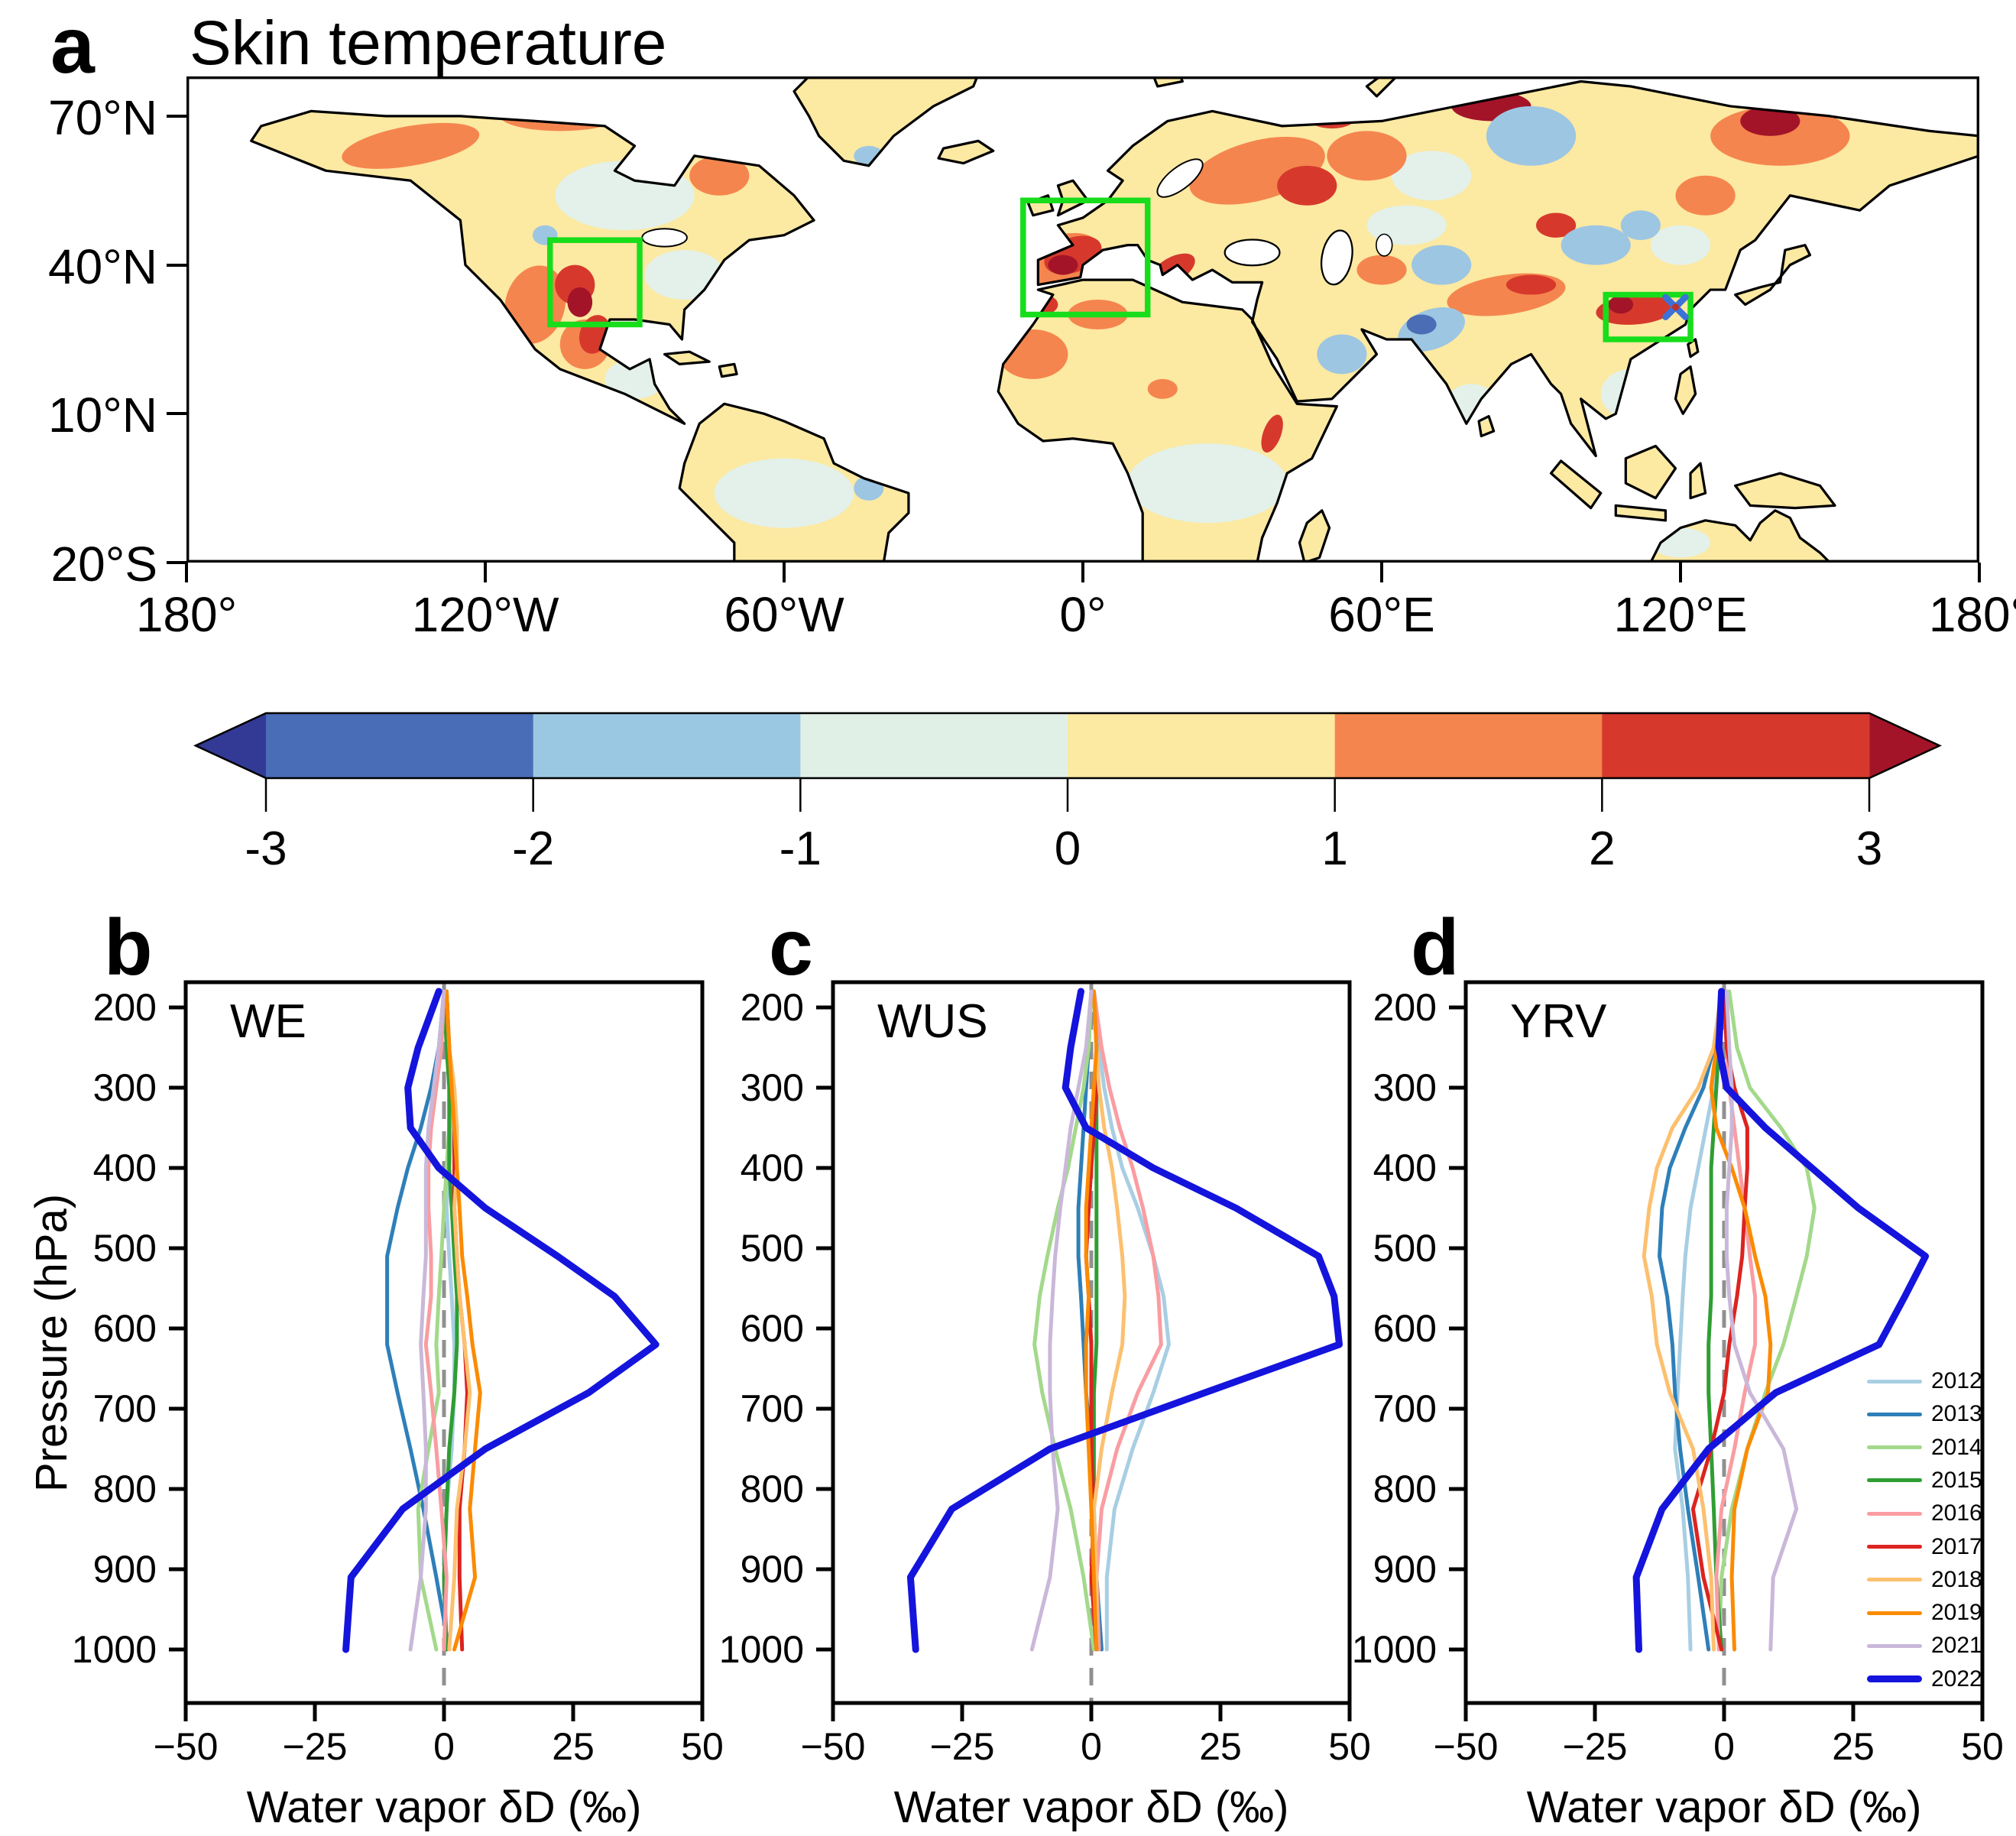 This screenshot has width=2016, height=1836. I want to click on series-line-2019, so click(1741, 1321).